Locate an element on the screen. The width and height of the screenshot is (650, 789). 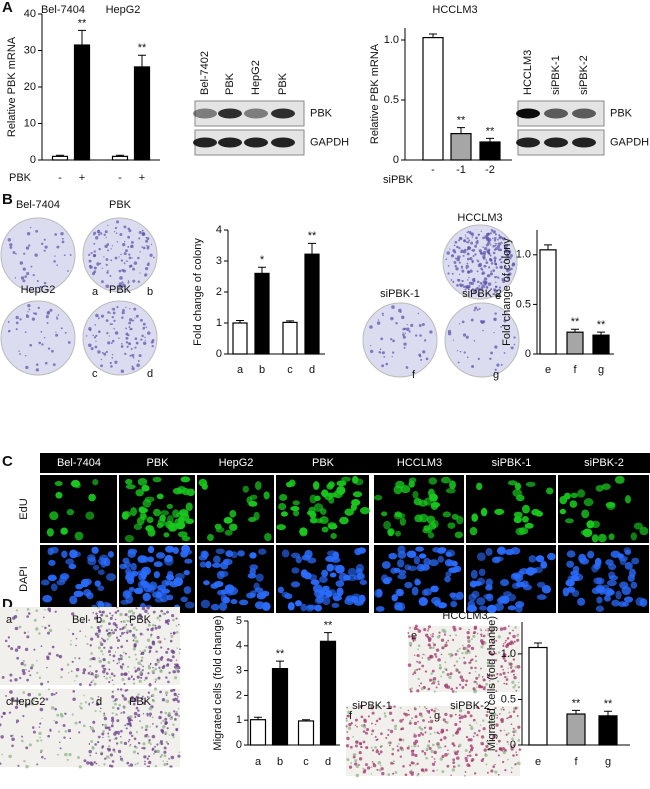
y-tick-label: 1.0 is located at coordinates (508, 654).